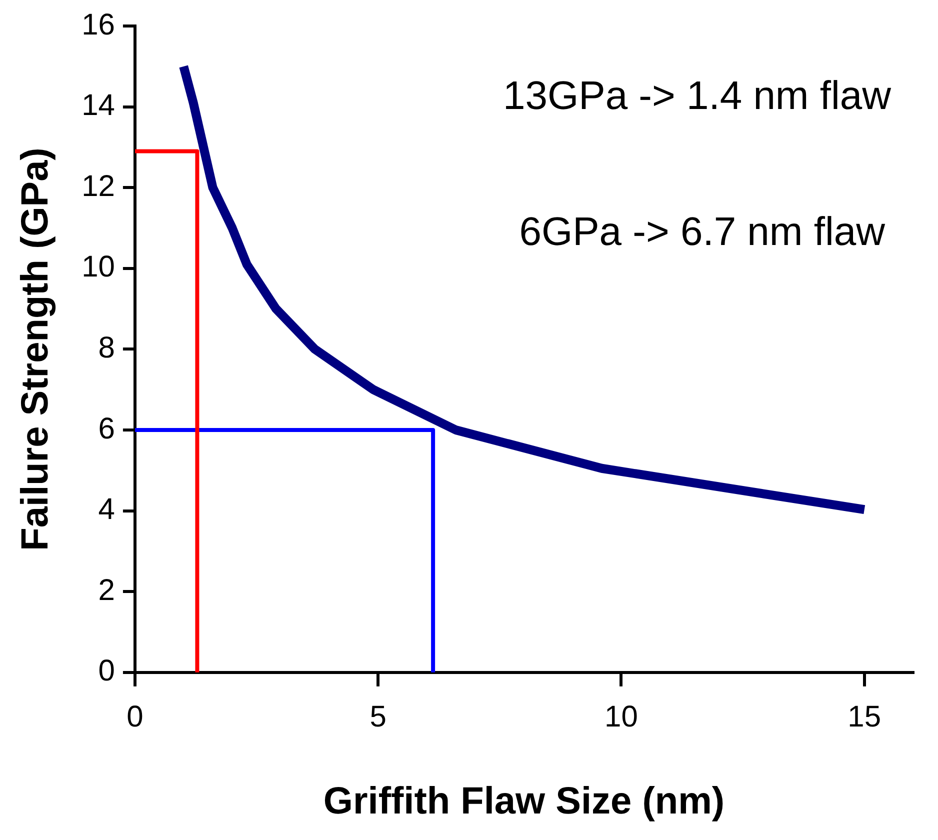 The width and height of the screenshot is (938, 840). Describe the element at coordinates (702, 232) in the screenshot. I see `annotation: 6GPa -> 6.7 nm flaw` at that location.